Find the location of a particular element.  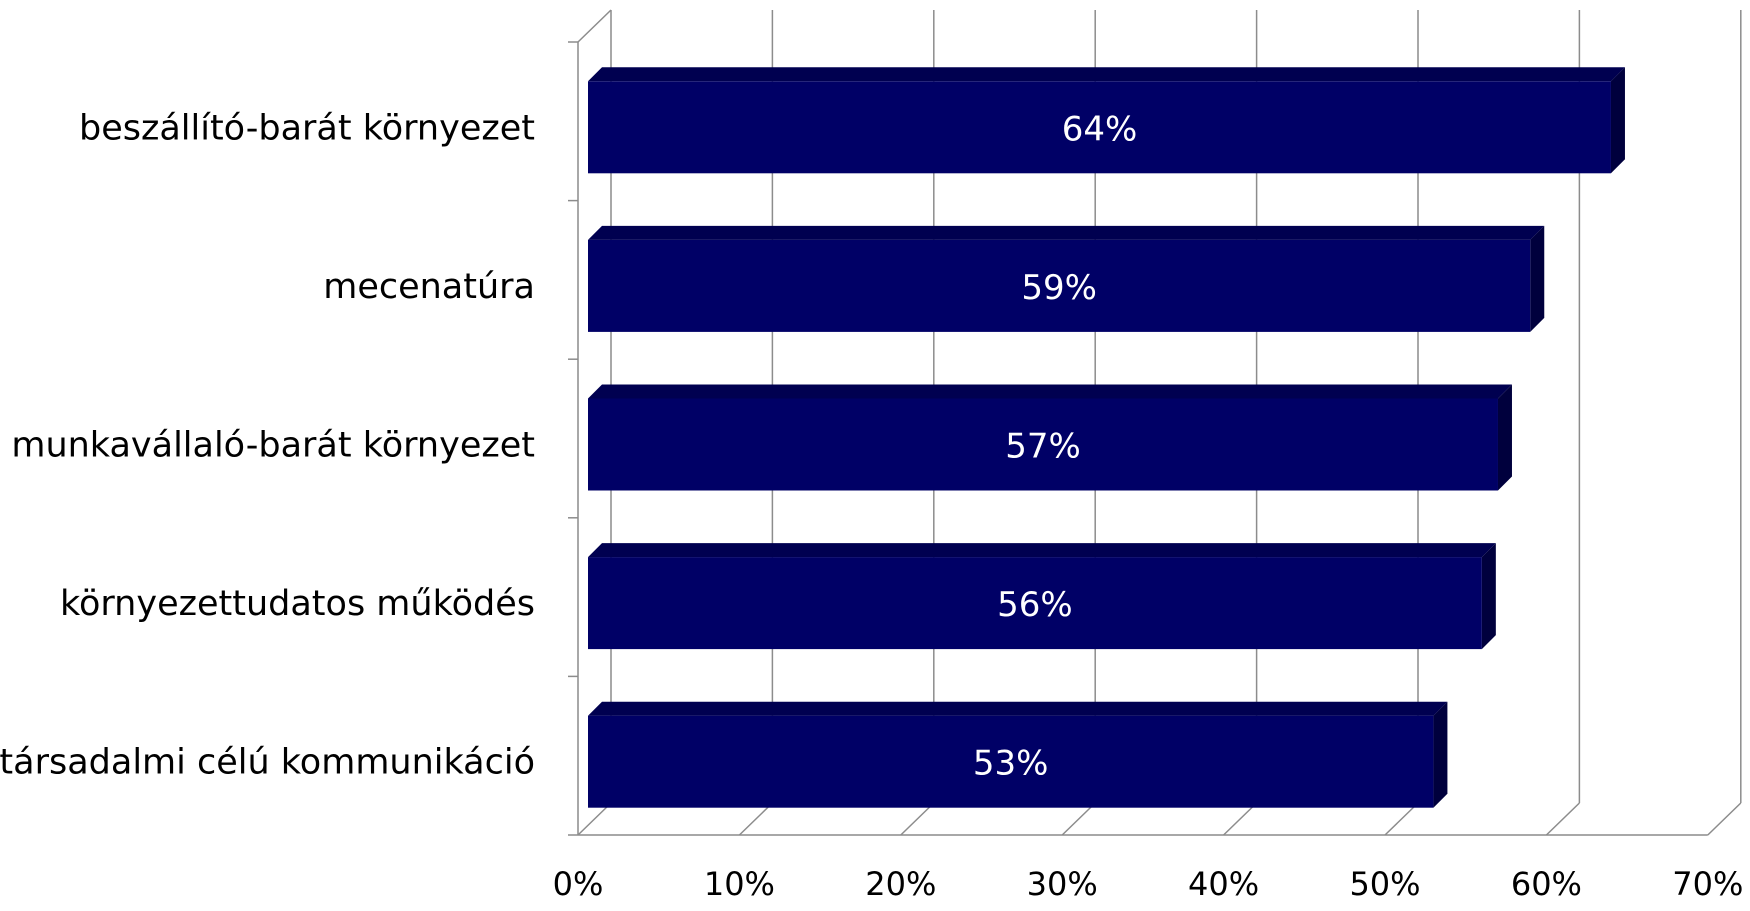

data-label-1: 59% is located at coordinates (1059, 288).